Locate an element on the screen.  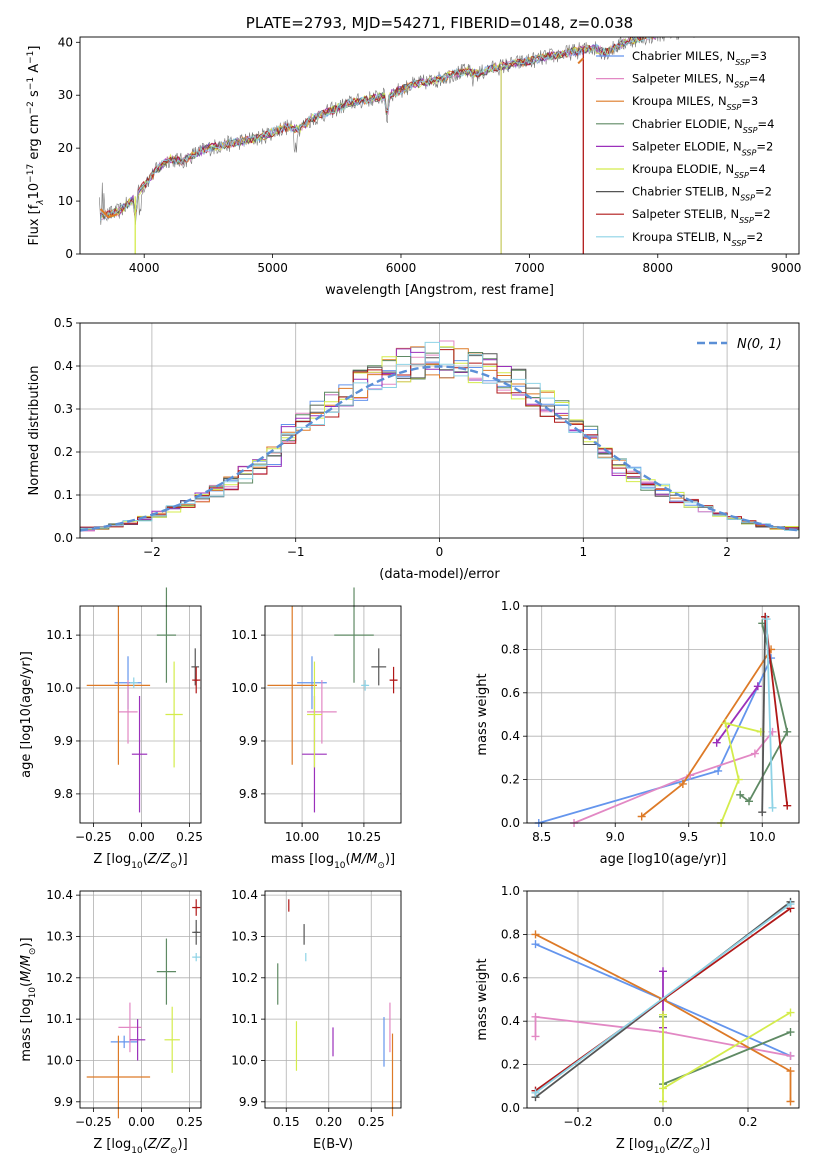
label-part: )] is located at coordinates (183, 859).